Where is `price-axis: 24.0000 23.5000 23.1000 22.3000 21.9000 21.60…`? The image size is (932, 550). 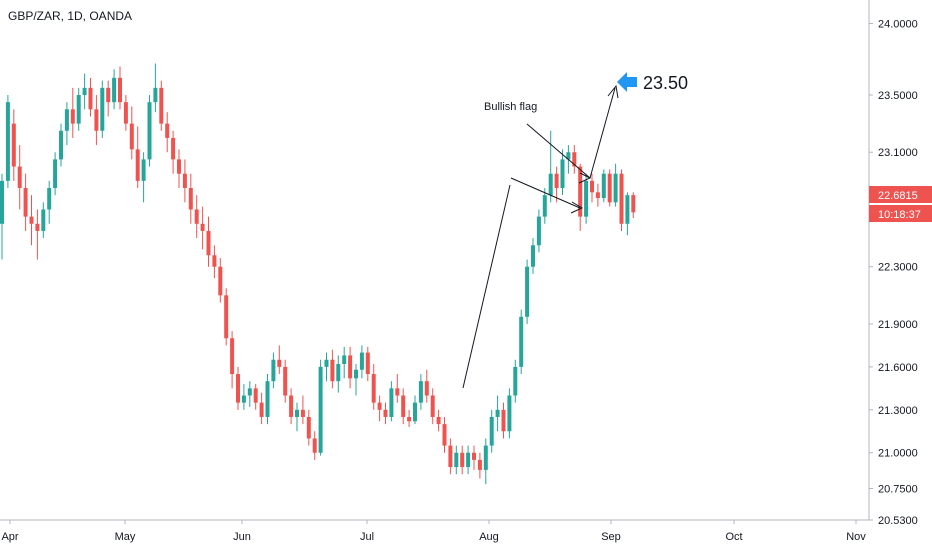 price-axis: 24.0000 23.5000 23.1000 22.3000 21.9000 21.60… is located at coordinates (893, 263).